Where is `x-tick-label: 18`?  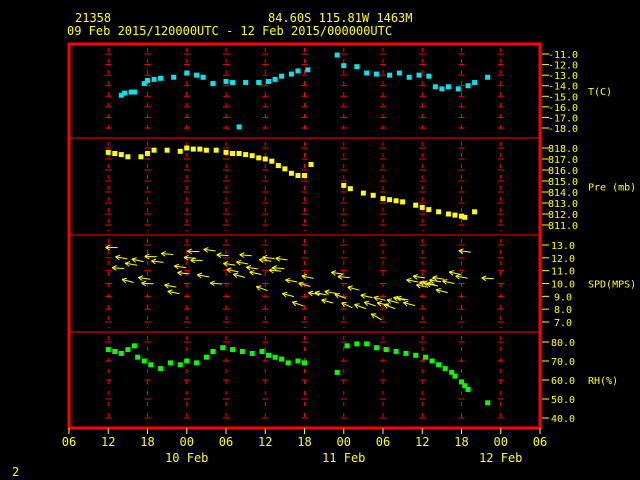 x-tick-label: 18 is located at coordinates (147, 442).